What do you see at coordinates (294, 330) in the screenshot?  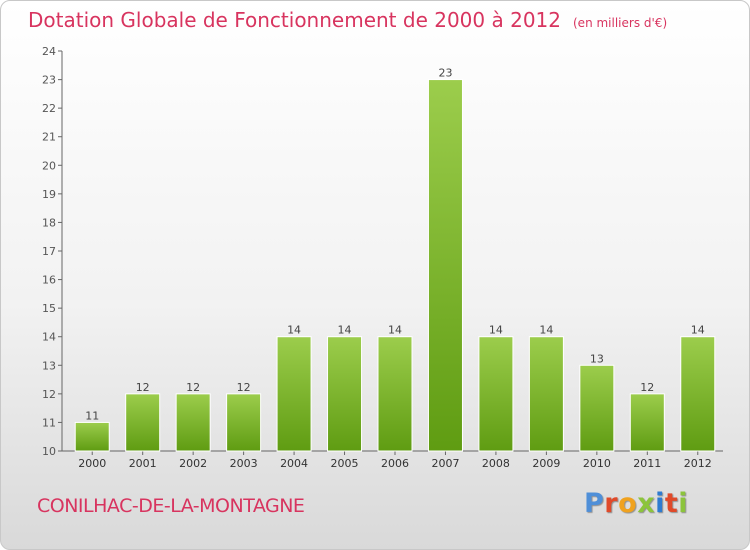 I see `data-label-2004: 14` at bounding box center [294, 330].